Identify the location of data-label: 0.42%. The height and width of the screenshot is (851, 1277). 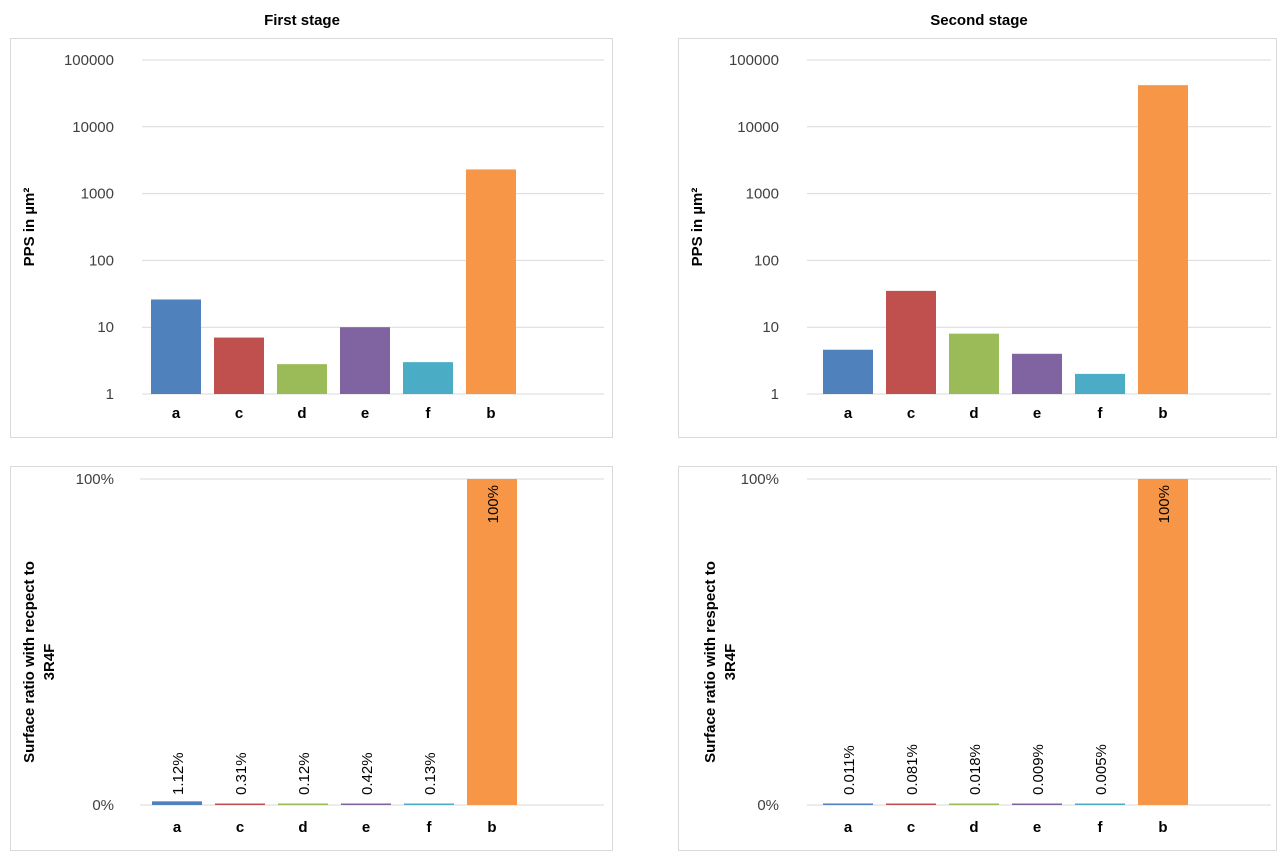
(367, 773).